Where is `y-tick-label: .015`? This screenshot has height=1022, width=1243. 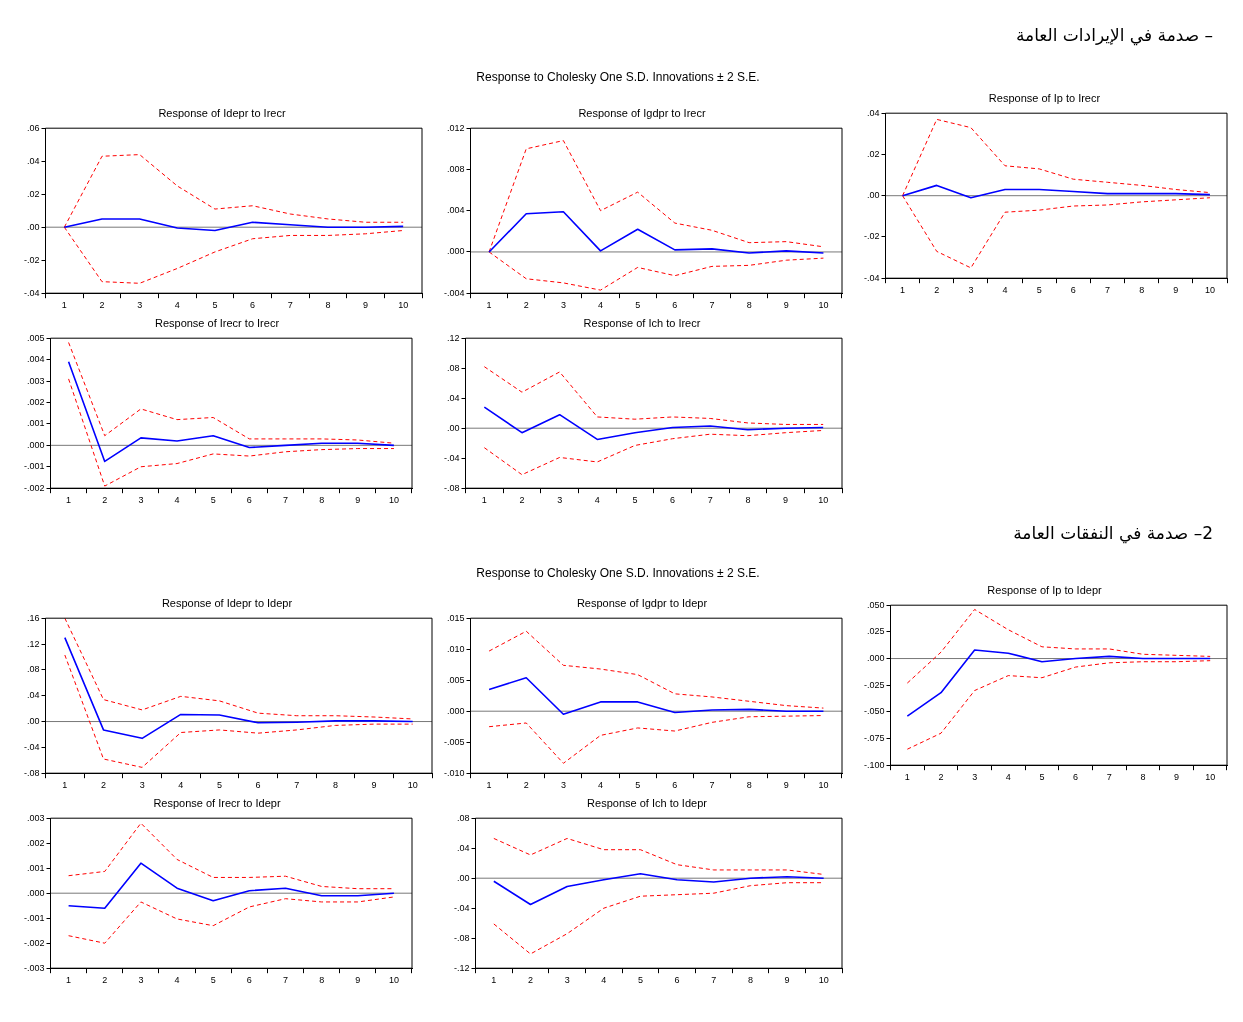
y-tick-label: .015 is located at coordinates (455, 617).